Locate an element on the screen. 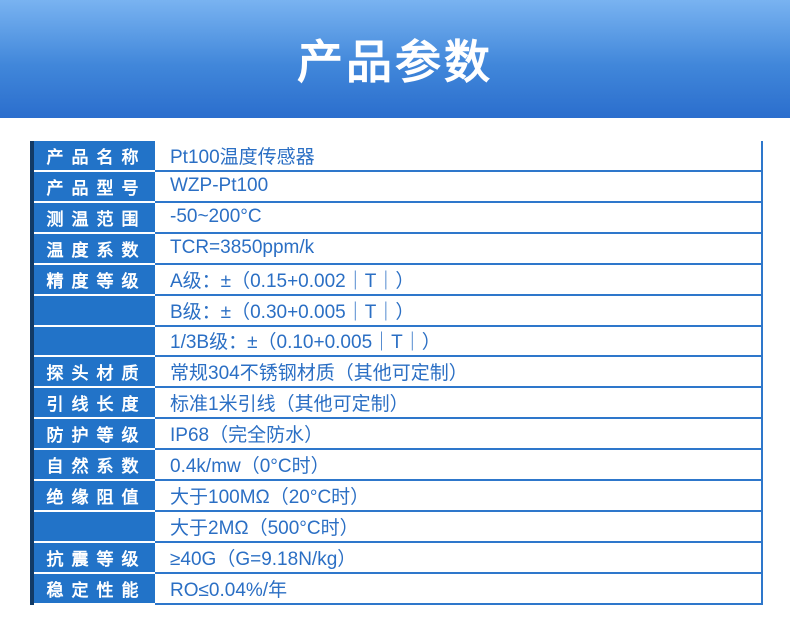 Image resolution: width=790 pixels, height=632 pixels. spec-value-cell: 常规304不锈钢材质（其他可定制） is located at coordinates (459, 373).